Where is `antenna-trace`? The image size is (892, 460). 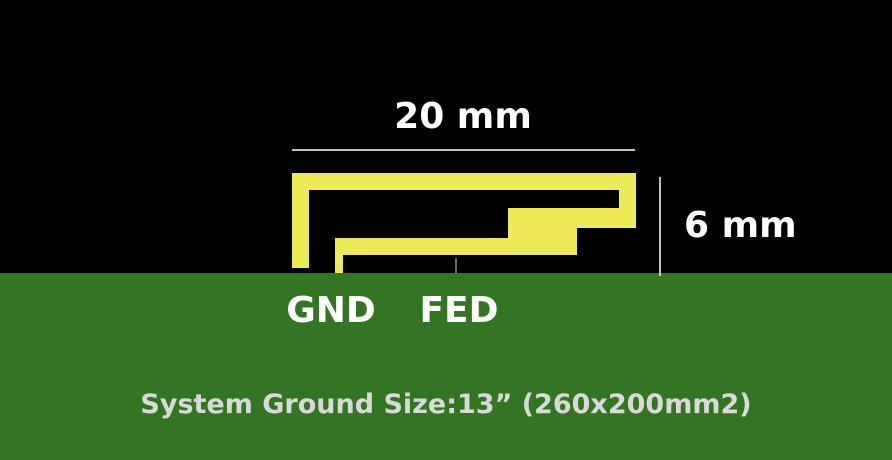 antenna-trace is located at coordinates (464, 223).